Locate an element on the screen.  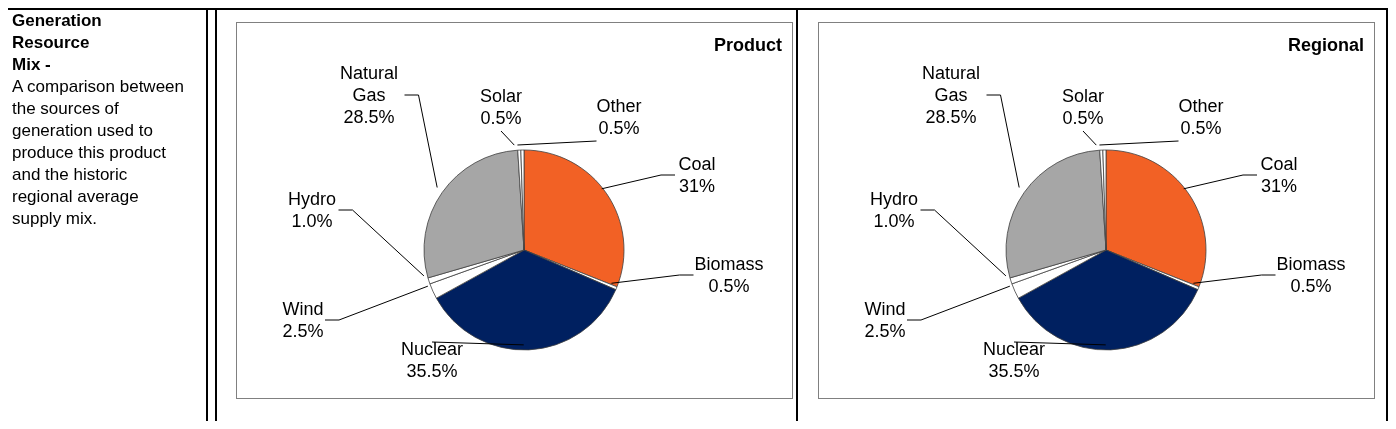
text: Generation Resource Mix - is located at coordinates (57, 43).